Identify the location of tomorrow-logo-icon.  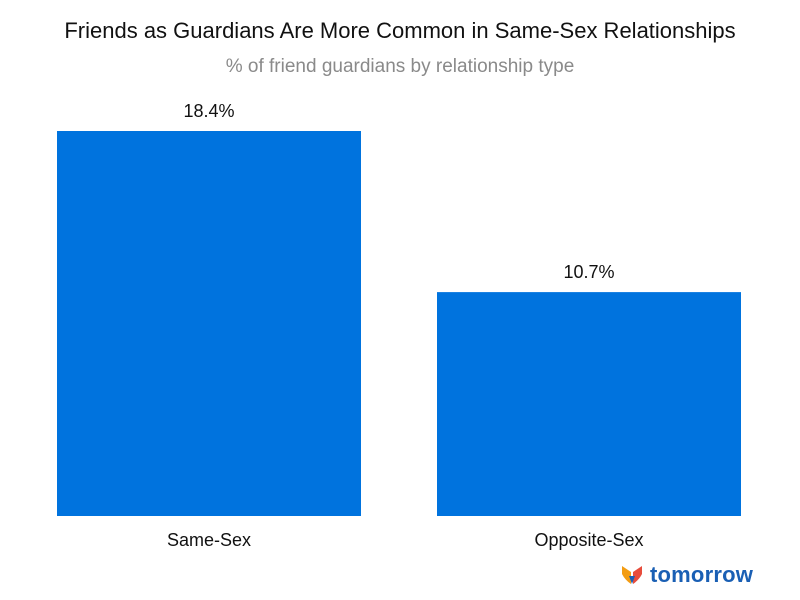
(632, 575).